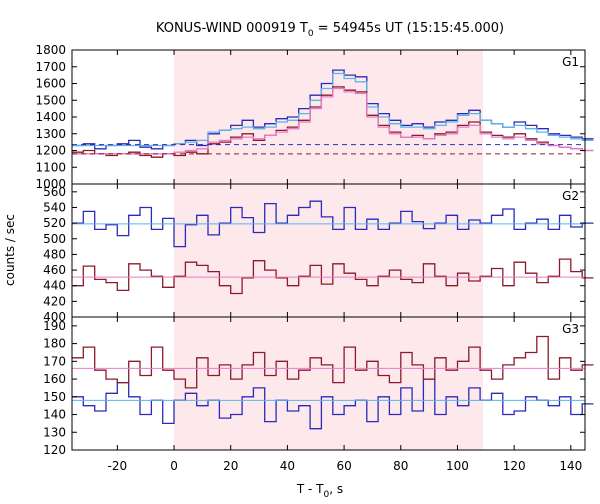 Image resolution: width=600 pixels, height=504 pixels. I want to click on xlabel-rest: , s, so click(336, 489).